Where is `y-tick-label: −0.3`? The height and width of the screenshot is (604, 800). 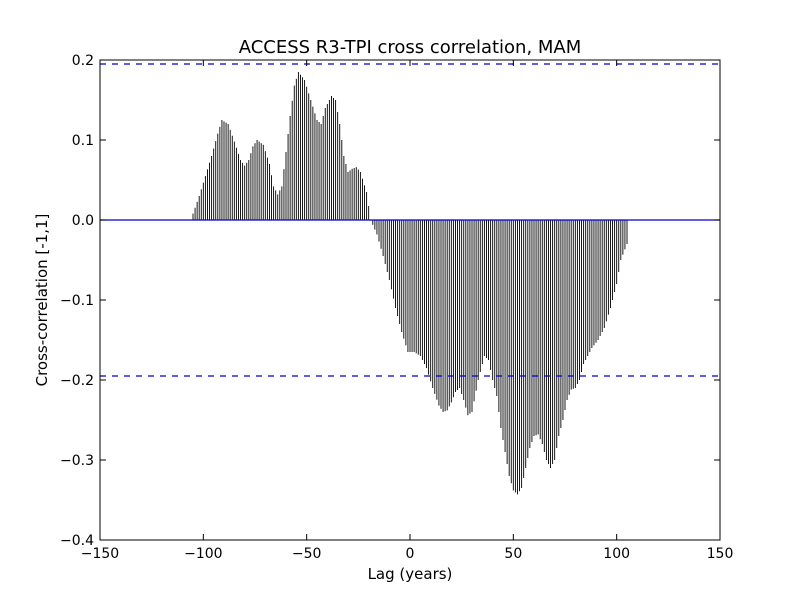
y-tick-label: −0.3 is located at coordinates (77, 461).